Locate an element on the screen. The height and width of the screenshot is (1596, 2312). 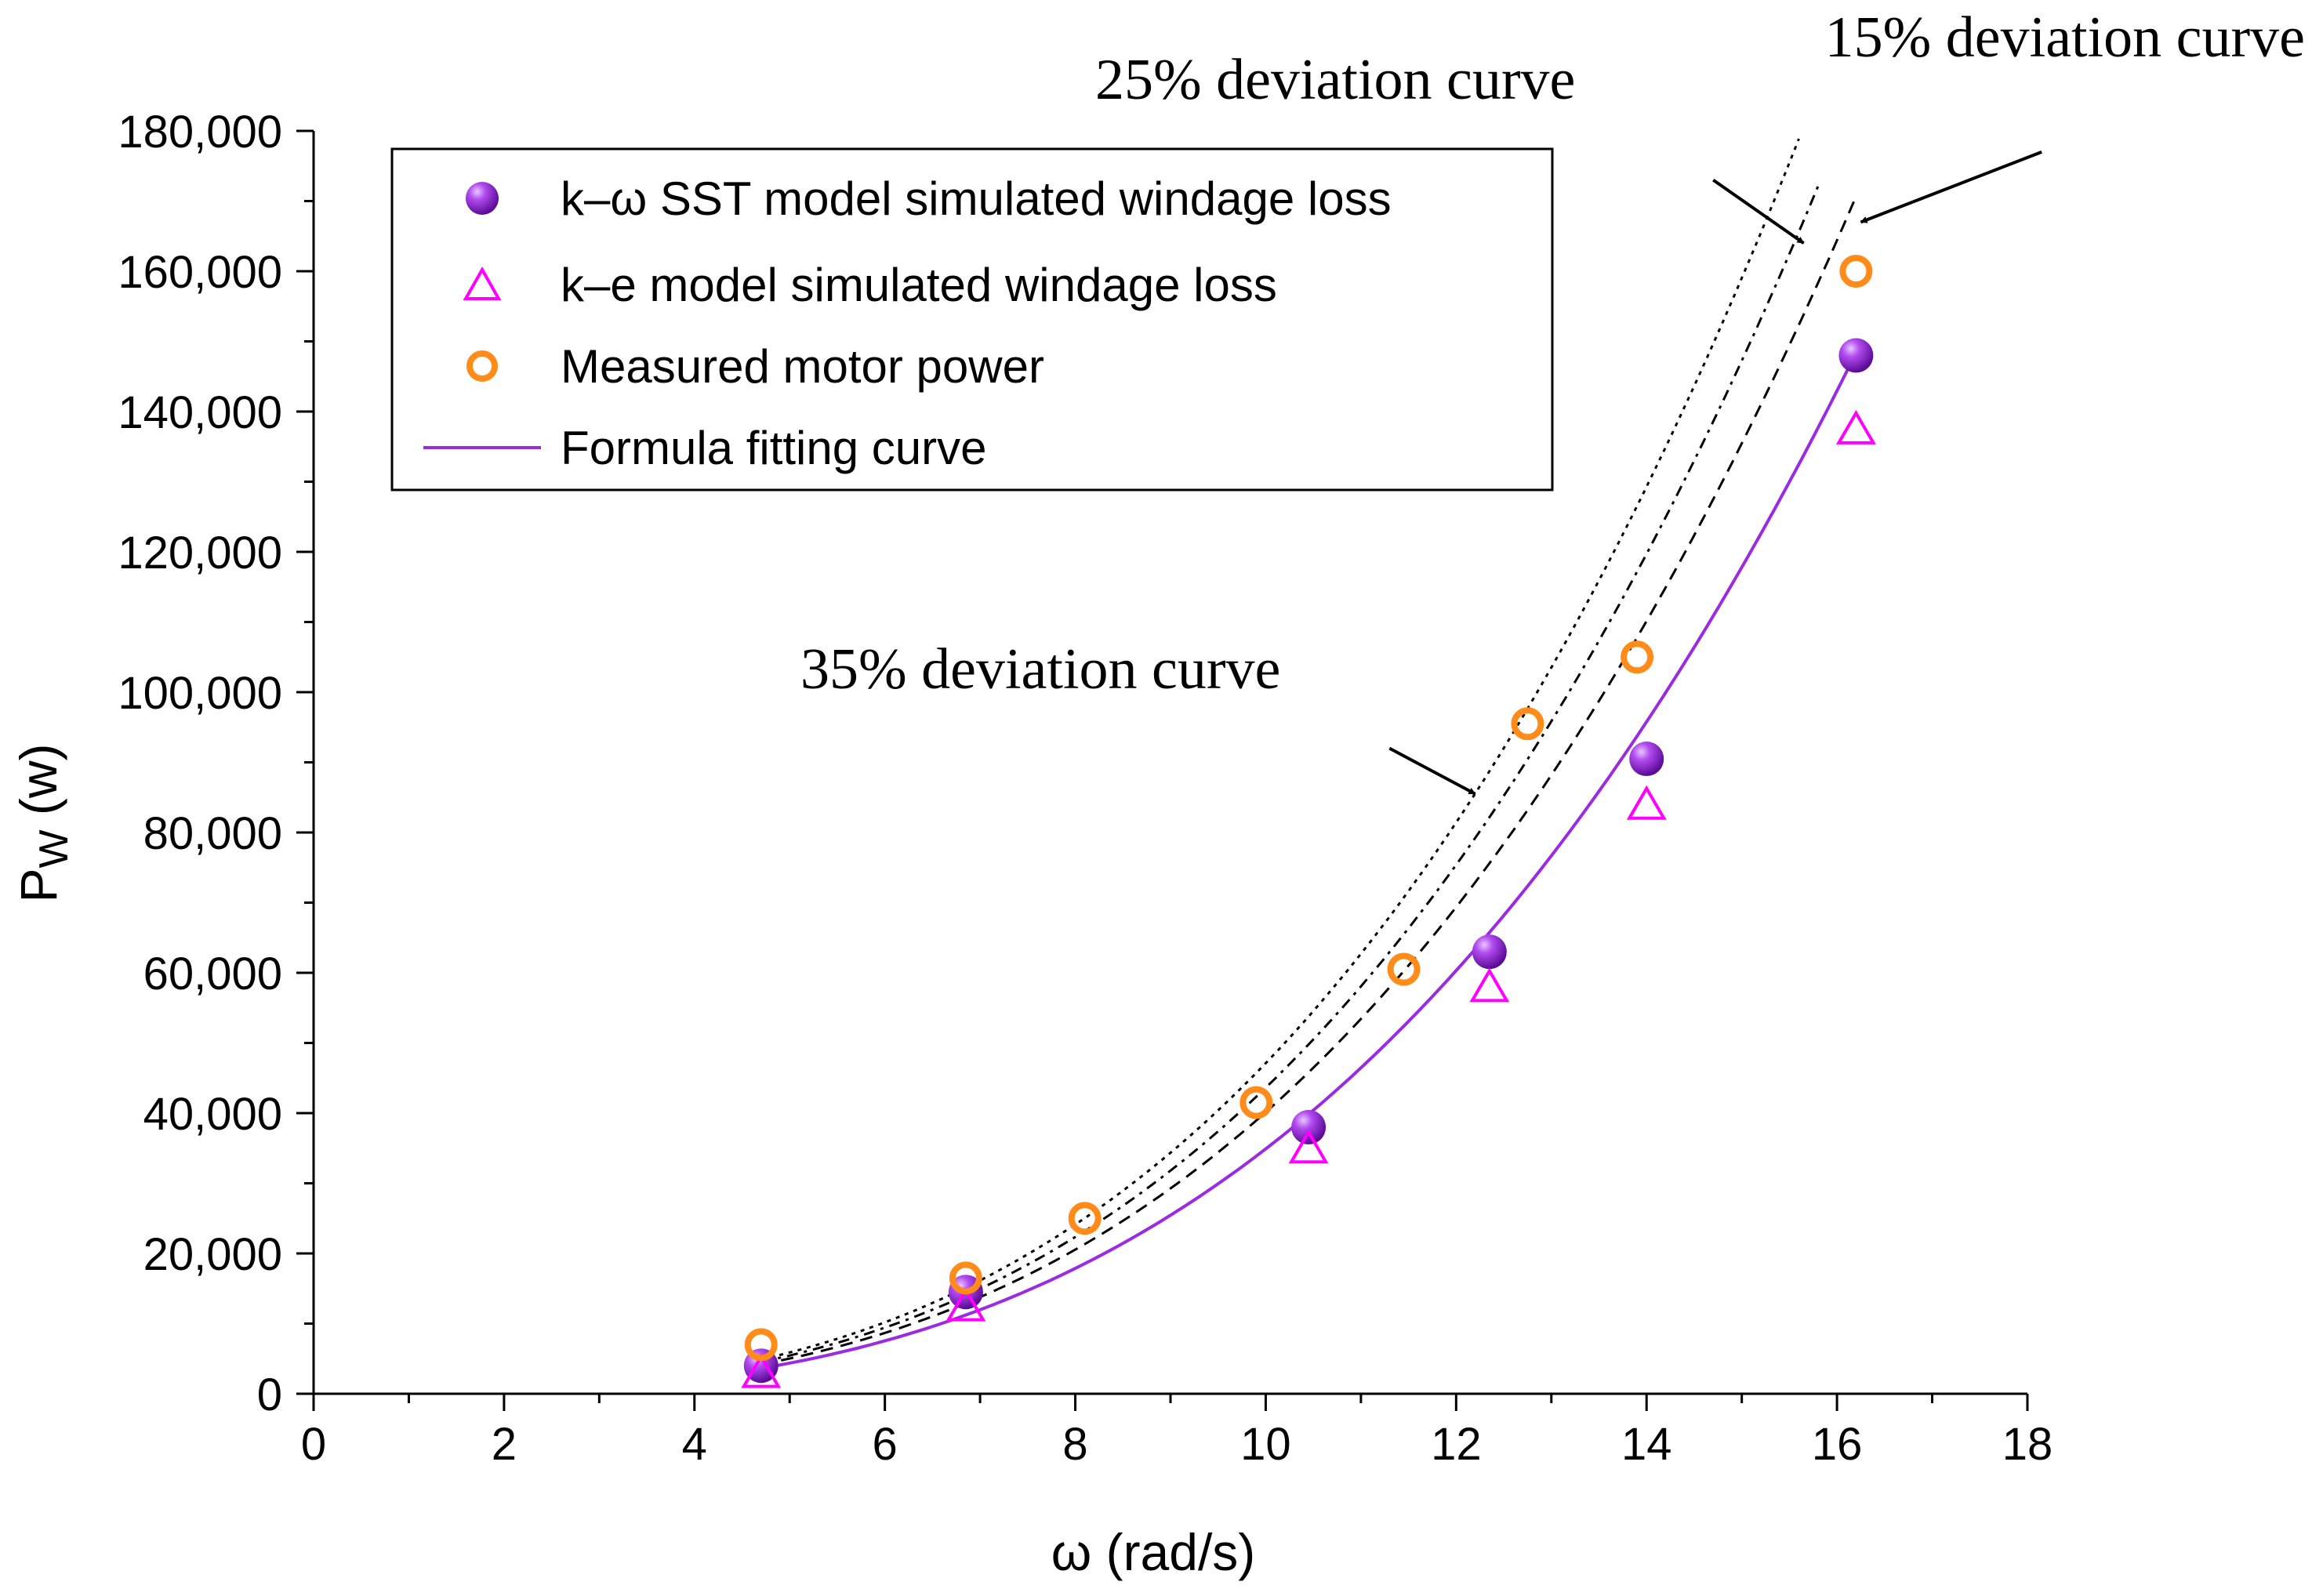
legend-label-measured: Measured motor power is located at coordinates (802, 366).